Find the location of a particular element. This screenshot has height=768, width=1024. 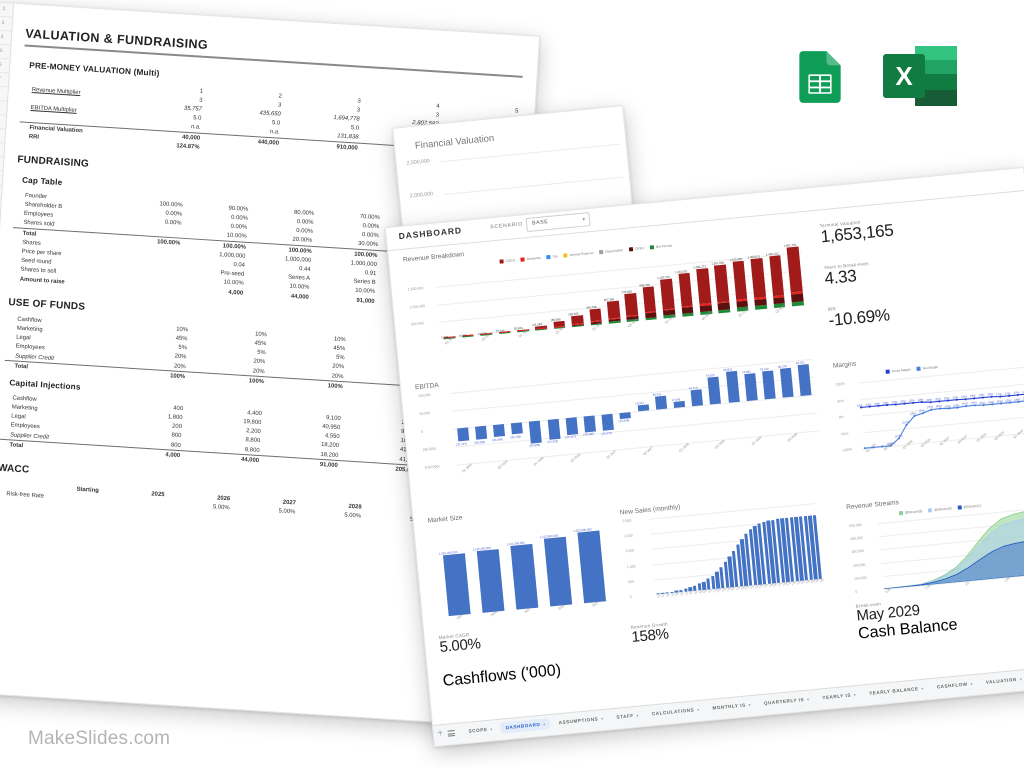

scenario-label: SCENARIO is located at coordinates (507, 226).